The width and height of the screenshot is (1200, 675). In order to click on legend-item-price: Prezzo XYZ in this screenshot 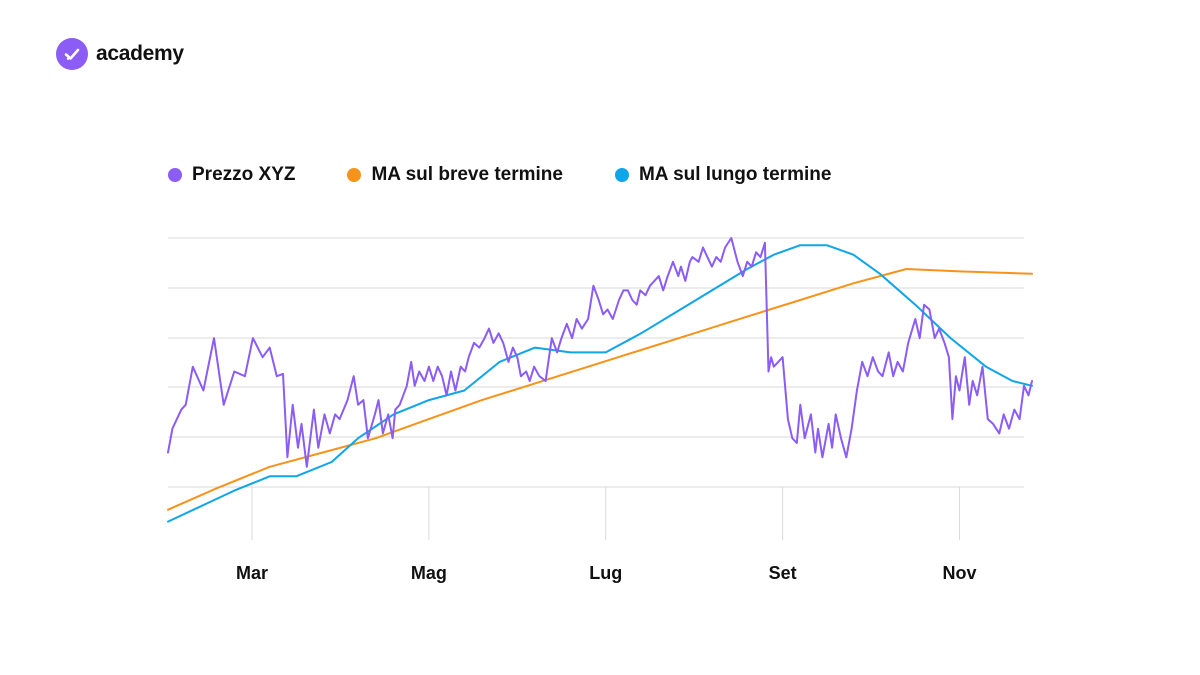, I will do `click(231, 175)`.